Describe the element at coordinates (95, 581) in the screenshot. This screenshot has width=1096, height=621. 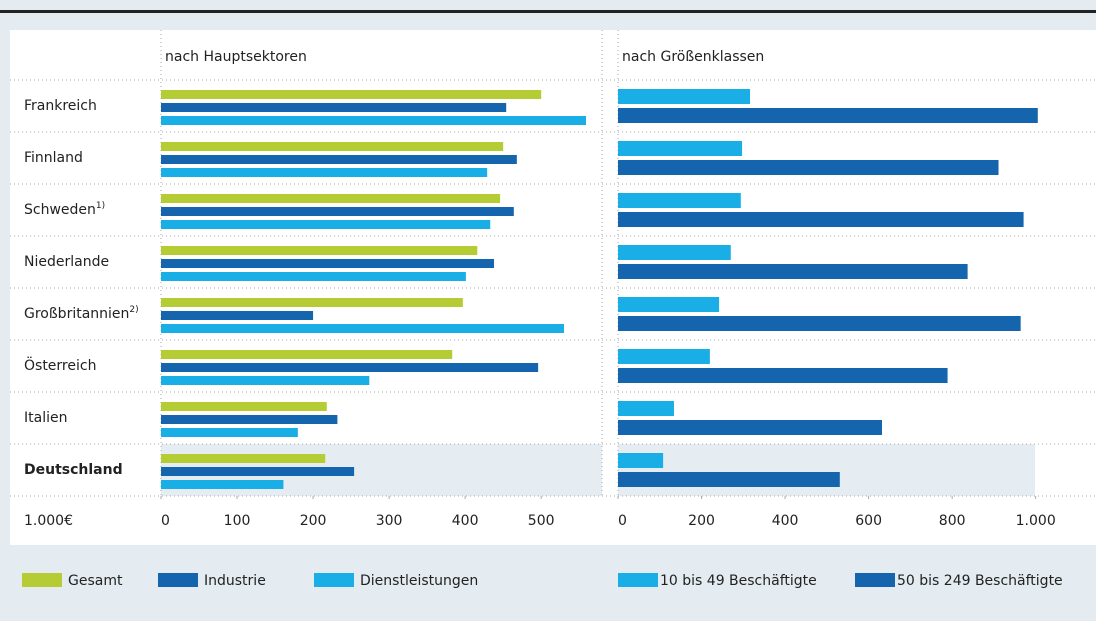
I see `legend-label: Gesamt` at that location.